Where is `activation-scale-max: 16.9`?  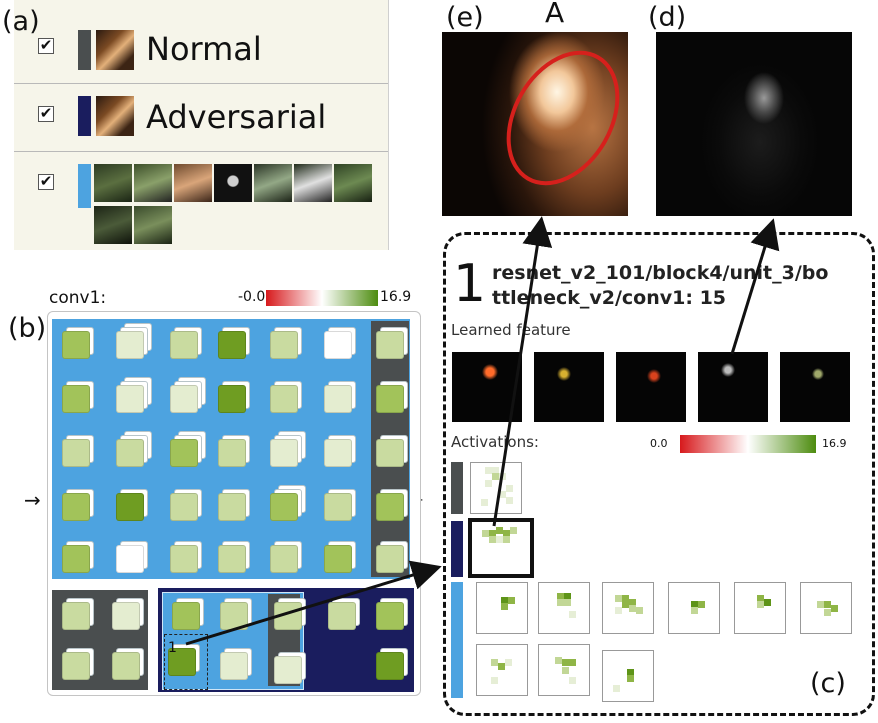 activation-scale-max: 16.9 is located at coordinates (834, 443).